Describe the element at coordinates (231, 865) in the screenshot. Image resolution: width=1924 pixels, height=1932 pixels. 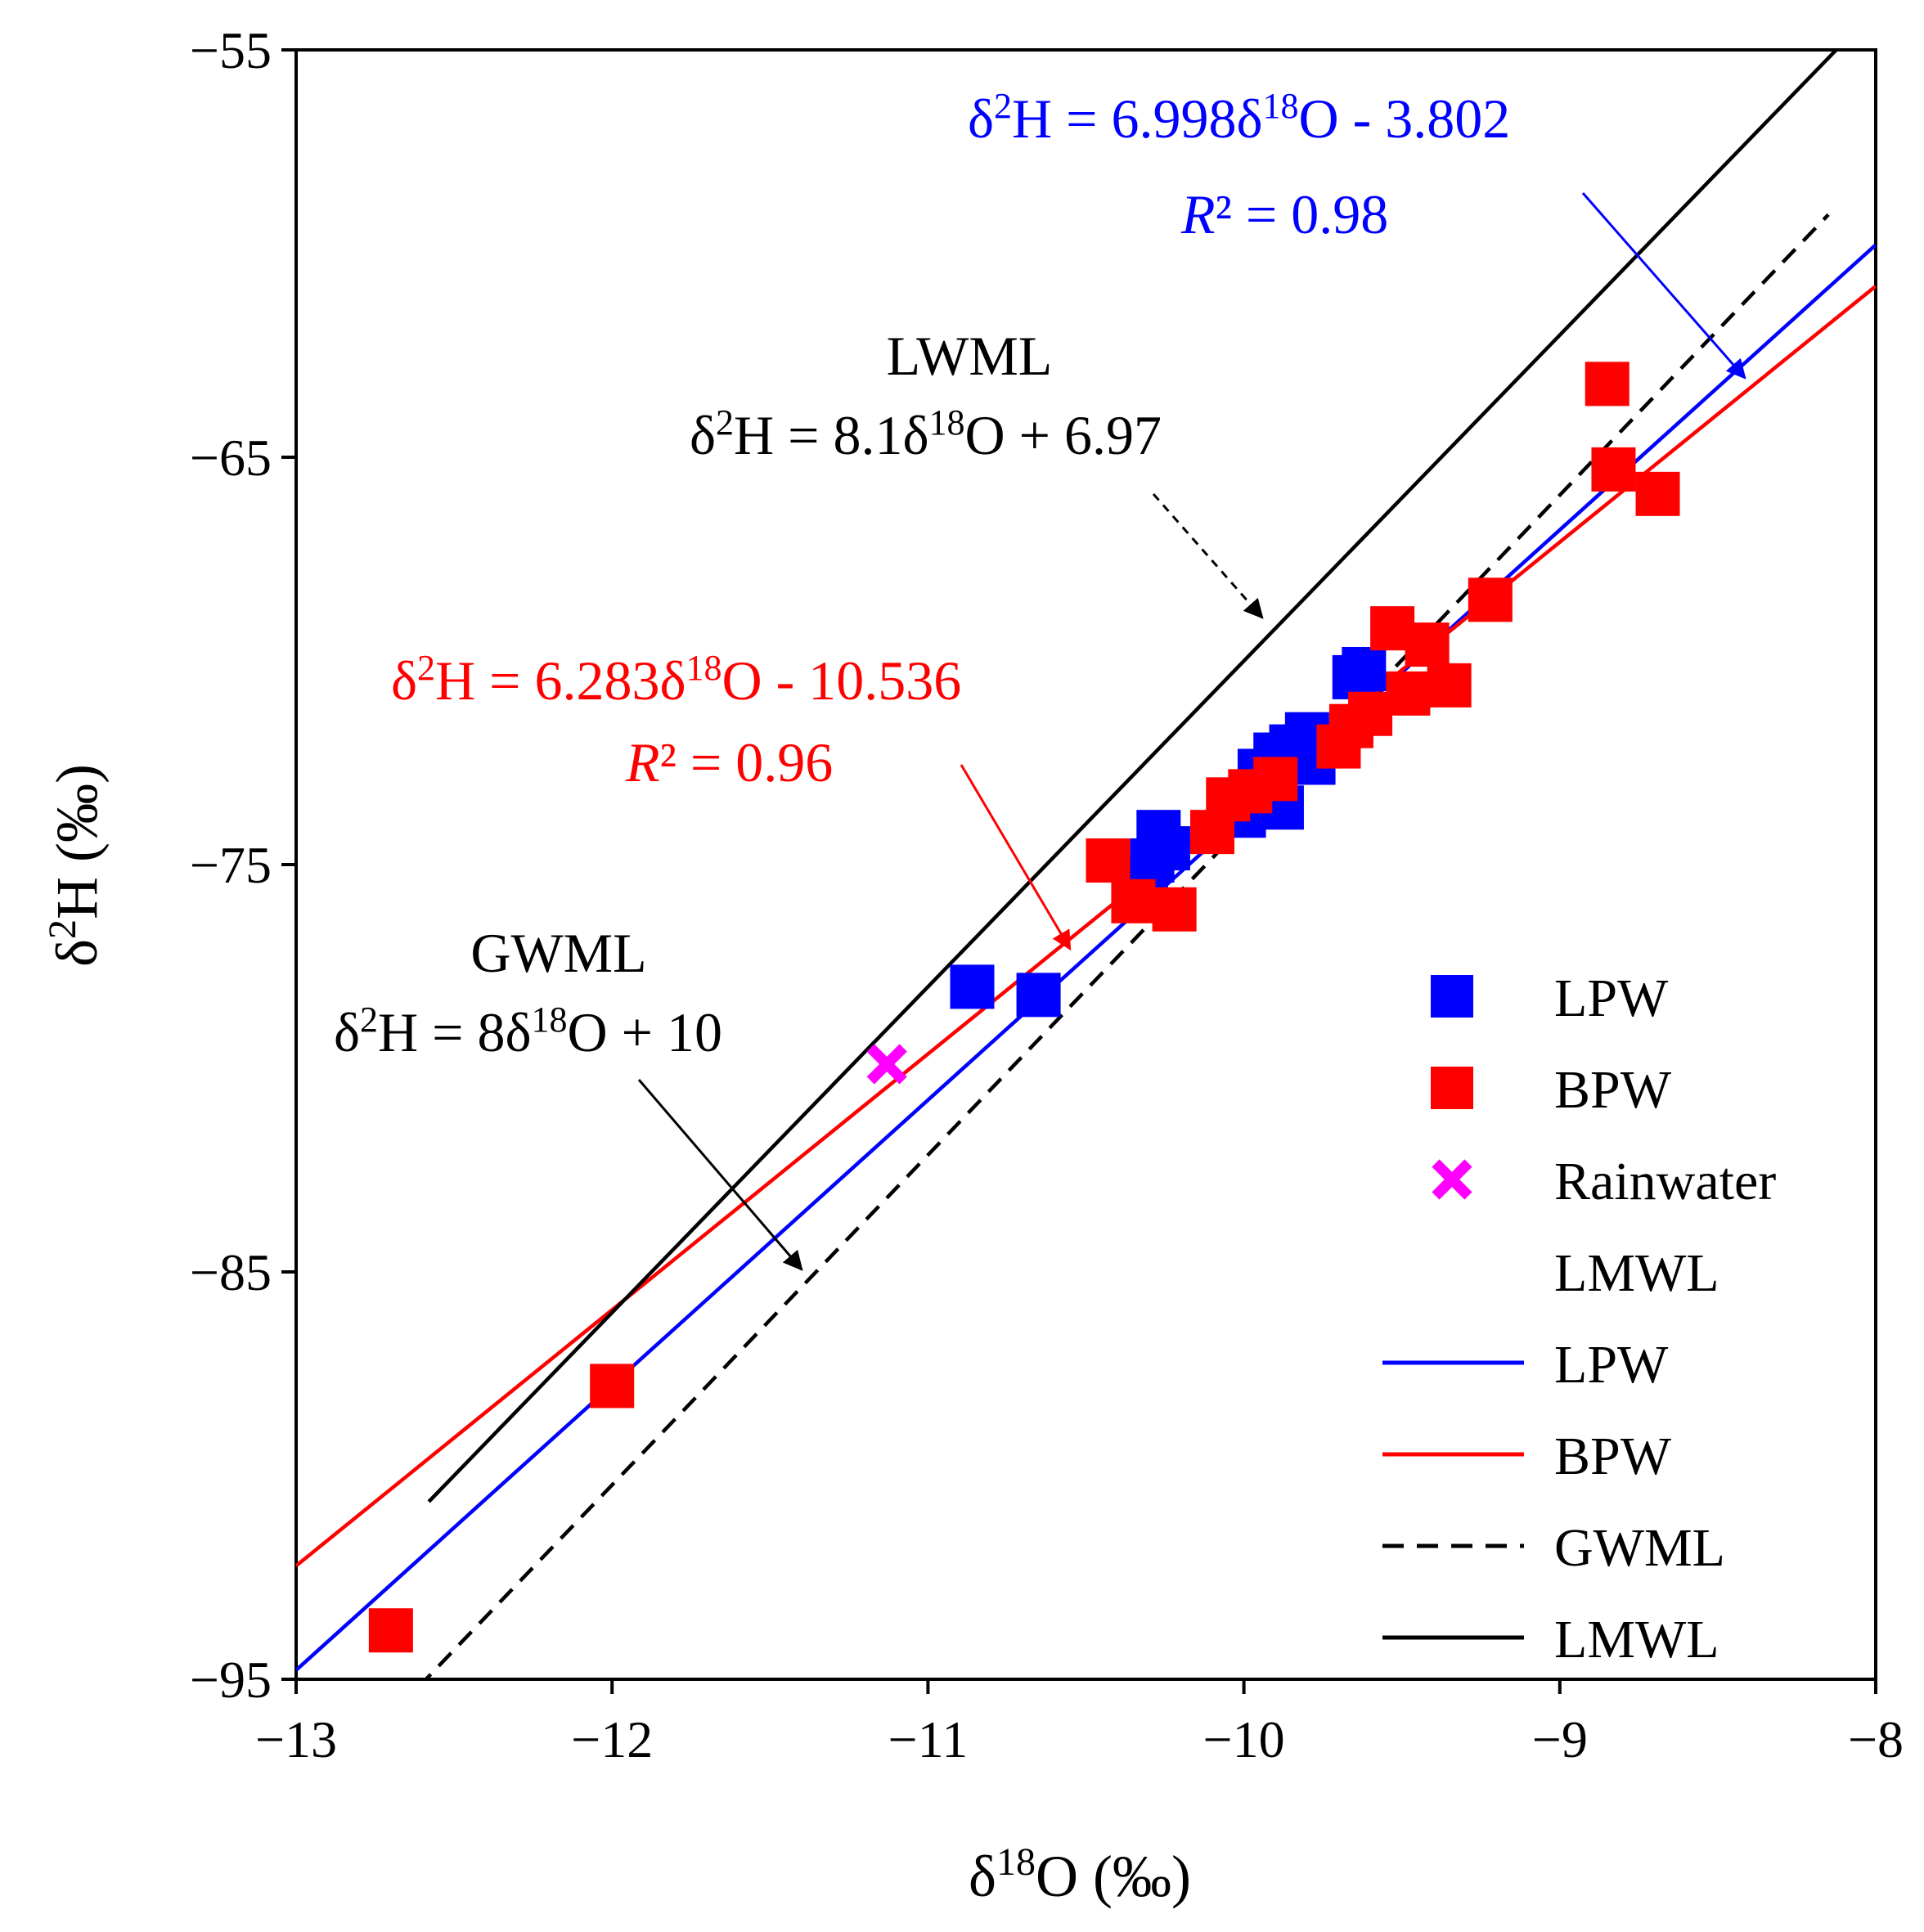
I see `y-tick-label: −75` at that location.